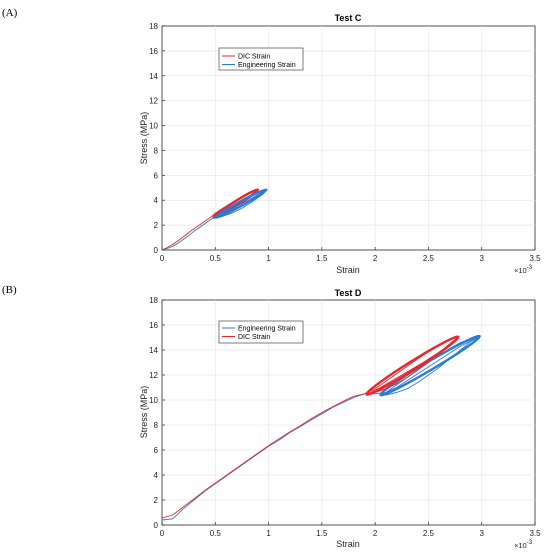  Describe the element at coordinates (241, 203) in the screenshot. I see `hysteresis-loop-engineering-strain` at that location.